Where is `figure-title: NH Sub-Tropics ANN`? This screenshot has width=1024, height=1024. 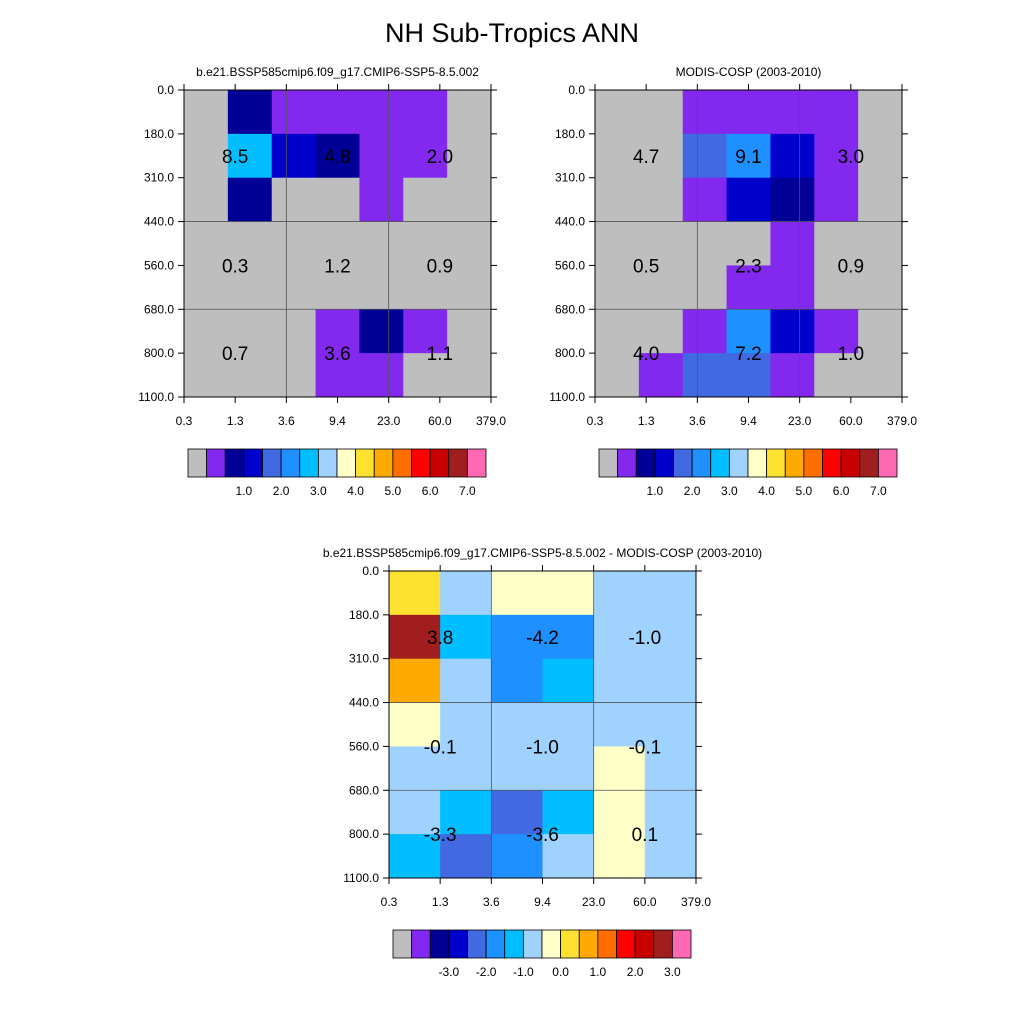 figure-title: NH Sub-Tropics ANN is located at coordinates (512, 33).